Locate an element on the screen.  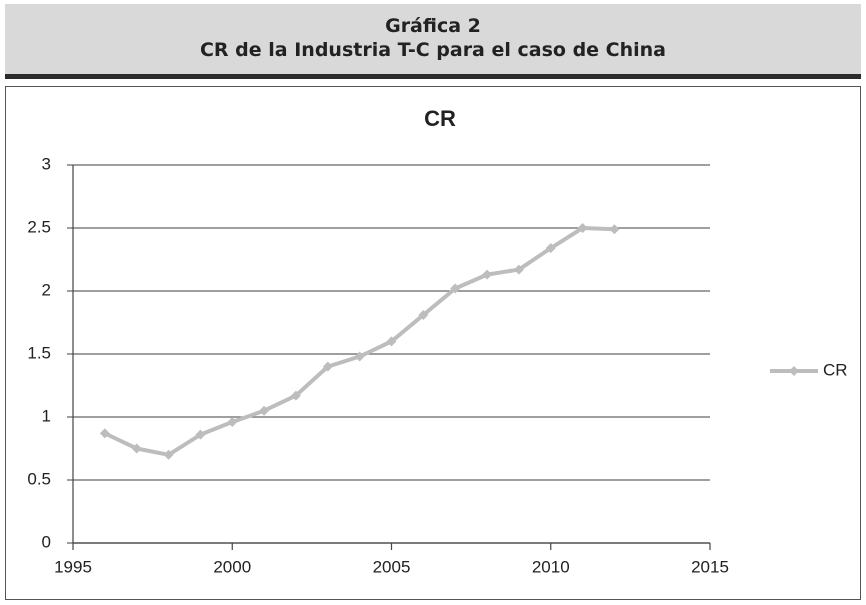
x-tick-label: 1995 is located at coordinates (73, 566).